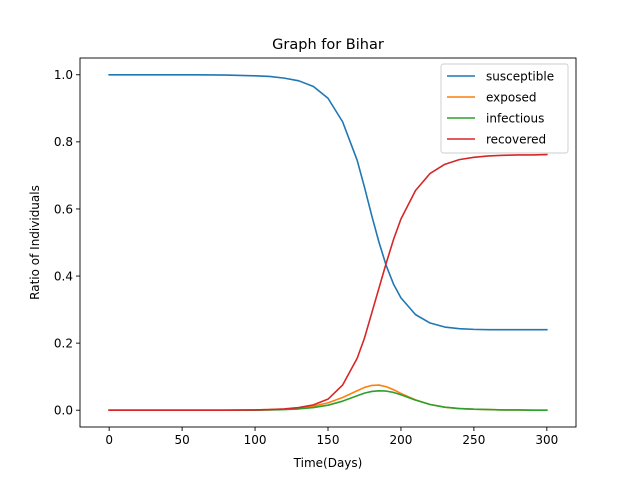 The width and height of the screenshot is (640, 484). Describe the element at coordinates (63, 142) in the screenshot. I see `y-tick-label: 0.8` at that location.